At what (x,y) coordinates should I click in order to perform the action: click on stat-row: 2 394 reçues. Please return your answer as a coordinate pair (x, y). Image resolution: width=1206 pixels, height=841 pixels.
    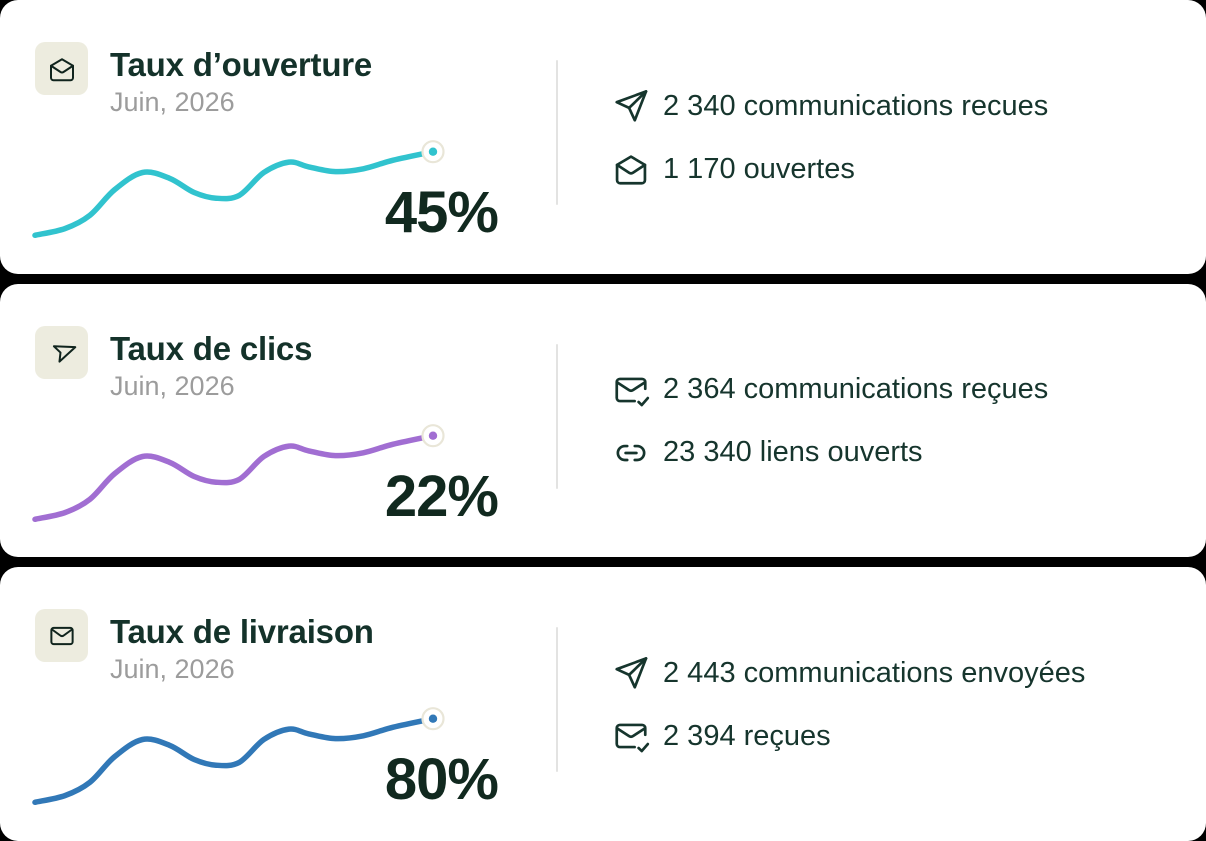
    Looking at the image, I should click on (848, 736).